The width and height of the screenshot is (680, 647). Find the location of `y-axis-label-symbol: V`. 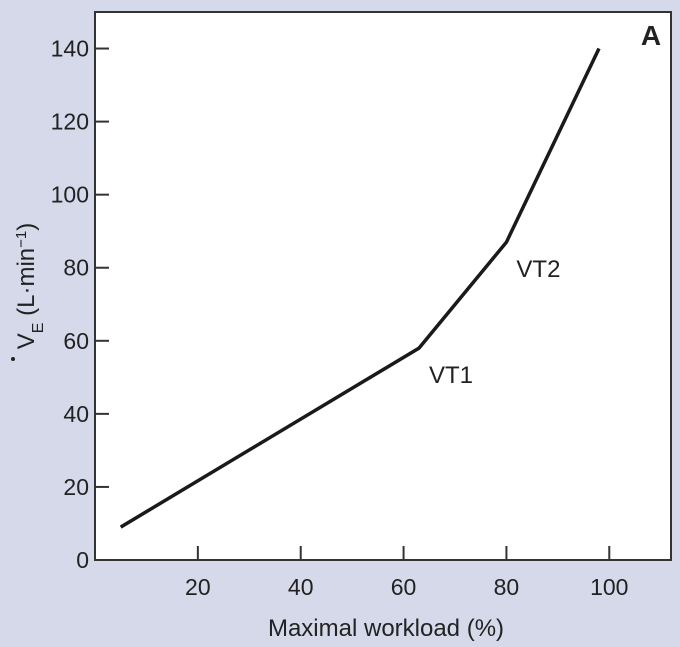

y-axis-label-symbol: V is located at coordinates (26, 341).